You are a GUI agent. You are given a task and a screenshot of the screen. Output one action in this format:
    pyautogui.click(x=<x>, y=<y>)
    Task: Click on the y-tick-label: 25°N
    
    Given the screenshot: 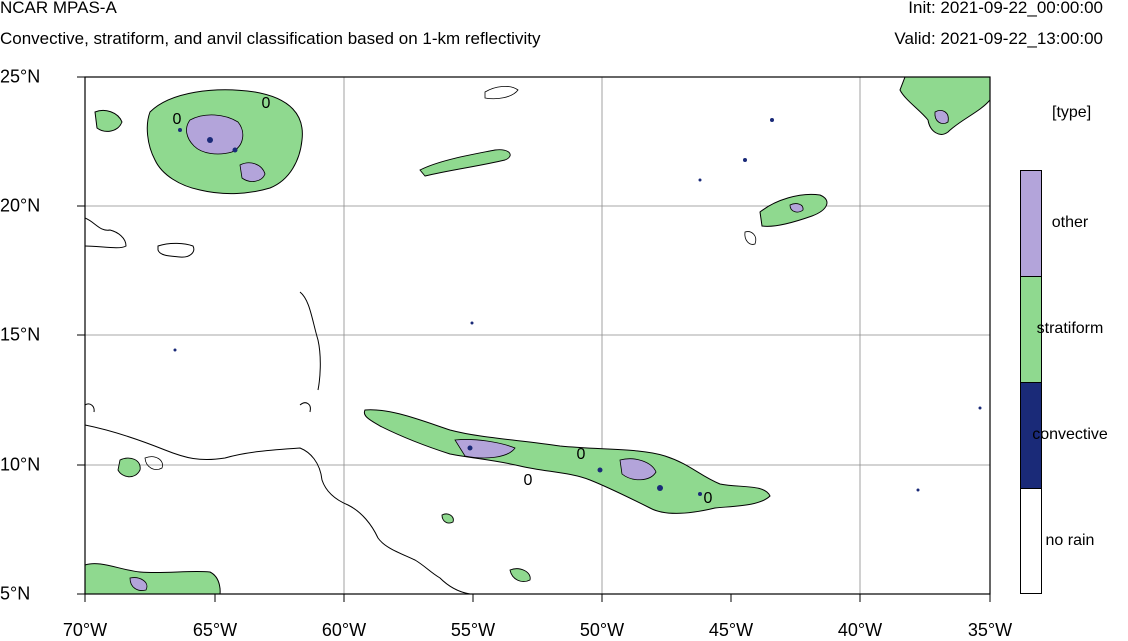 What is the action you would take?
    pyautogui.click(x=20, y=76)
    